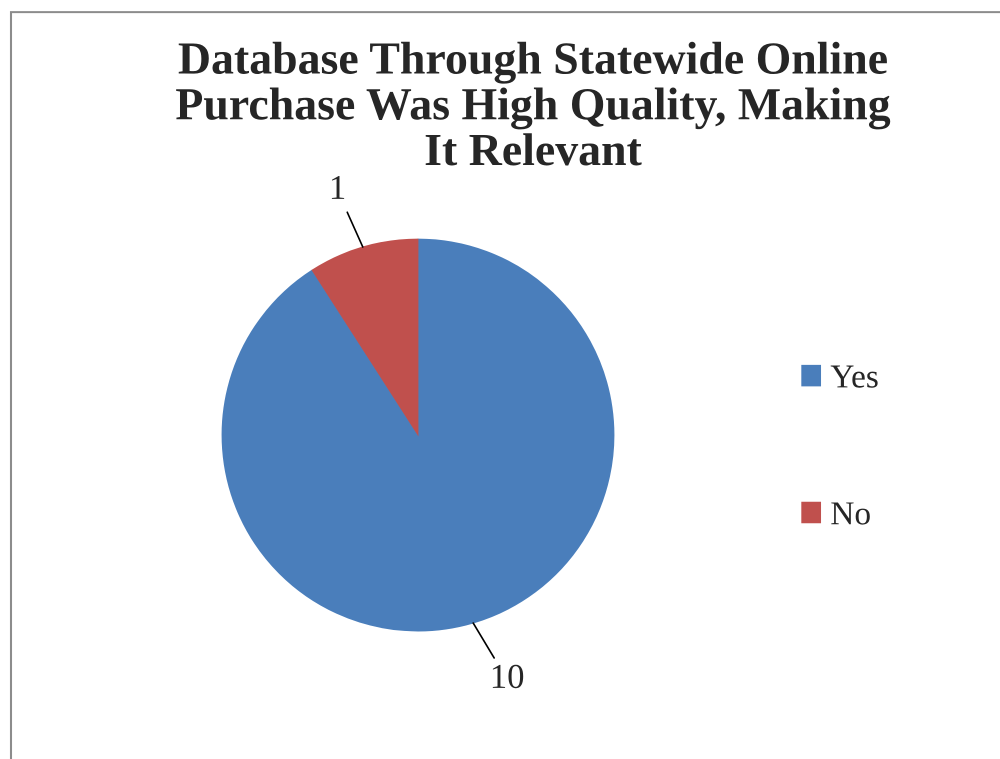 This screenshot has width=1000, height=759. What do you see at coordinates (533, 104) in the screenshot?
I see `chart-title: Database Through Statewide Online Purchase Was High Quality, Making It Relevant` at bounding box center [533, 104].